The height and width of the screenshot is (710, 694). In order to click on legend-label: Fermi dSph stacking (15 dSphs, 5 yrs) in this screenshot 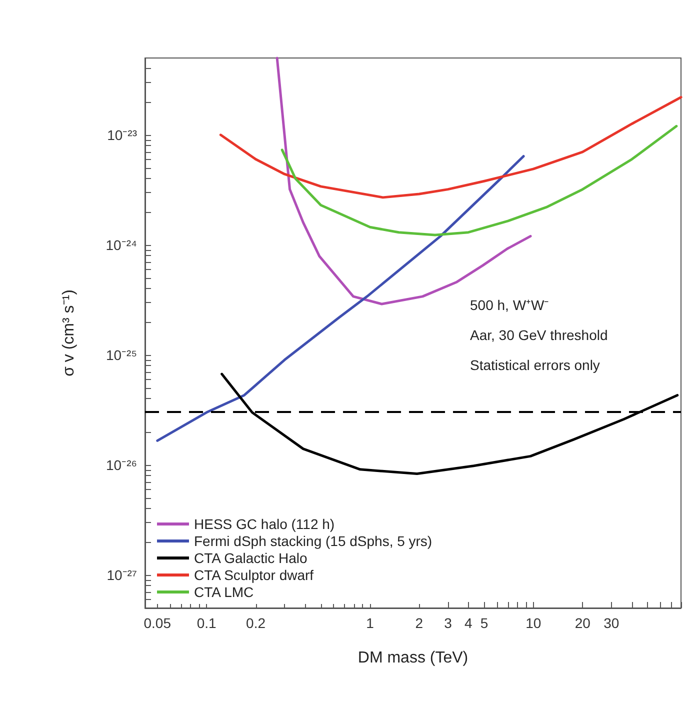, I will do `click(313, 541)`.